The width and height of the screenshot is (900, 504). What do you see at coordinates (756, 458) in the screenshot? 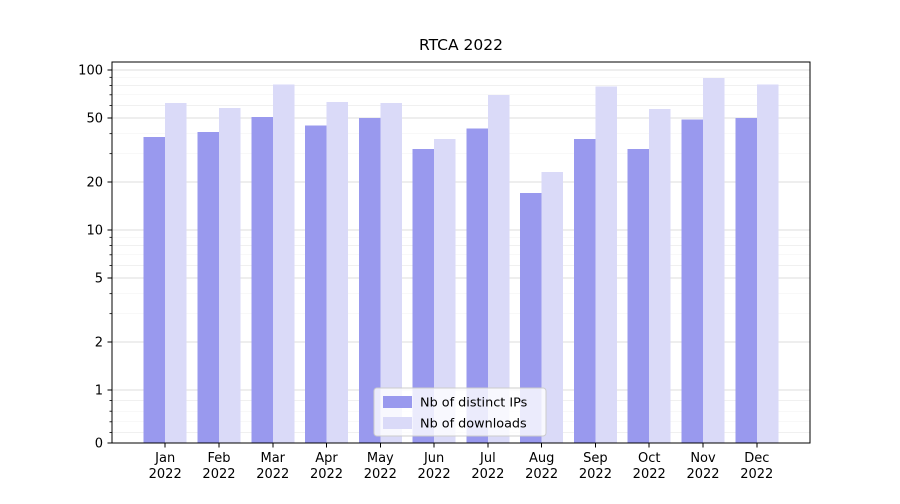
I see `x-tick-label-month: Dec` at bounding box center [756, 458].